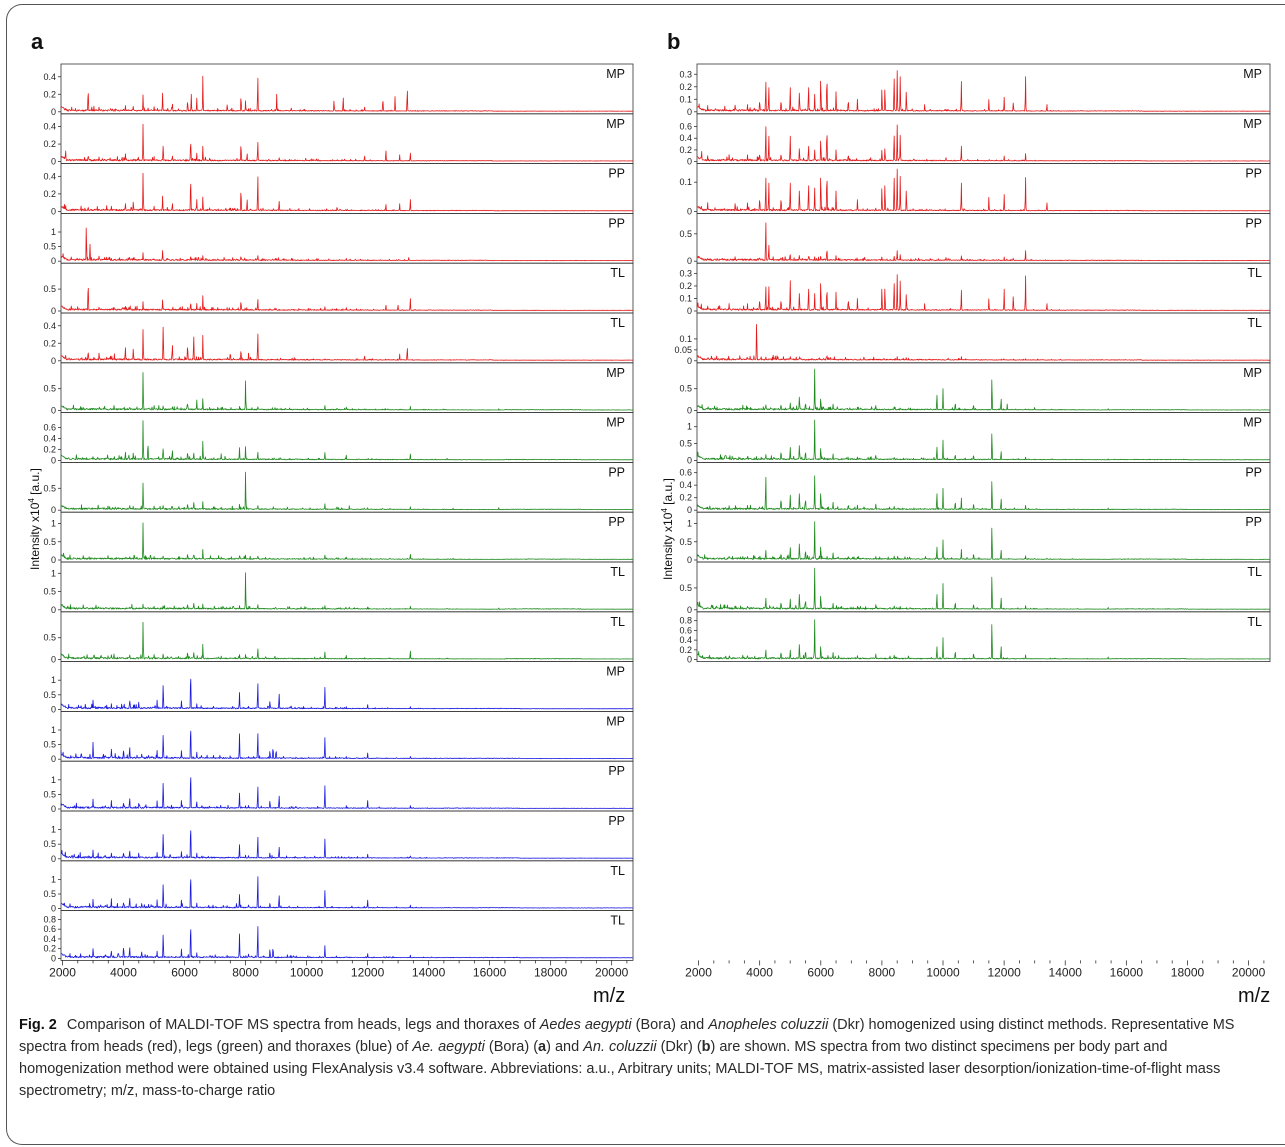  What do you see at coordinates (490, 972) in the screenshot?
I see `x-tick-label: 16000` at bounding box center [490, 972].